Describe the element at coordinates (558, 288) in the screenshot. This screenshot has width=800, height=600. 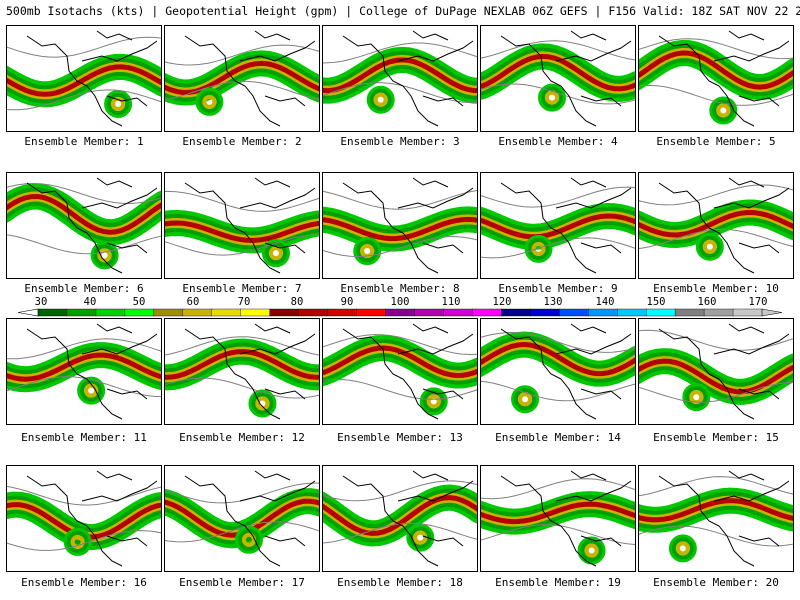
I see `ensemble-member-label: Ensemble Member: 9` at that location.